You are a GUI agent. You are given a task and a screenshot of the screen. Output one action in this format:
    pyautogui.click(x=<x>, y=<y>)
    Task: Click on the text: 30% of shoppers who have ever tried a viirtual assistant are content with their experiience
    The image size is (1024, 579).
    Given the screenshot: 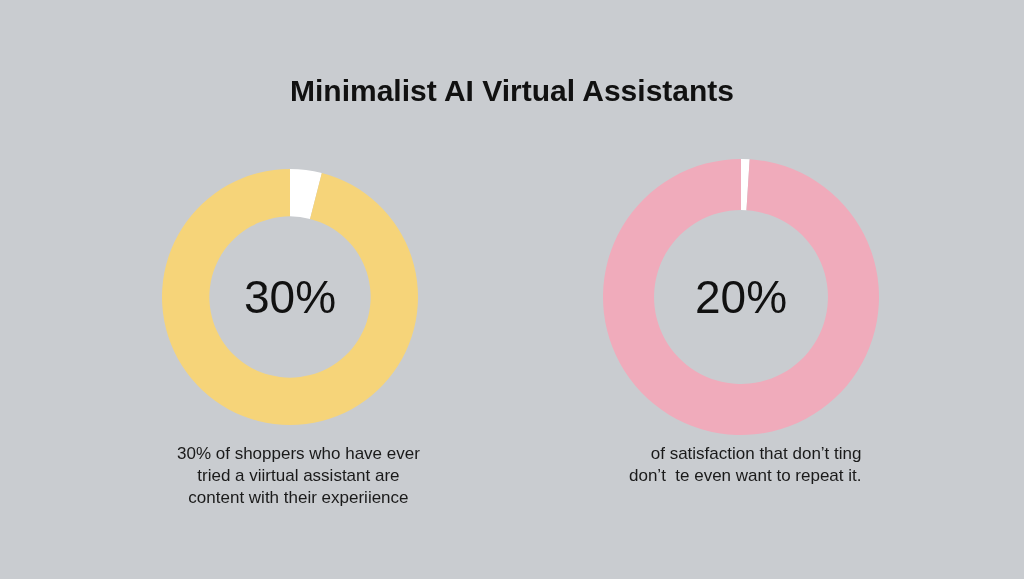 What is the action you would take?
    pyautogui.click(x=299, y=476)
    